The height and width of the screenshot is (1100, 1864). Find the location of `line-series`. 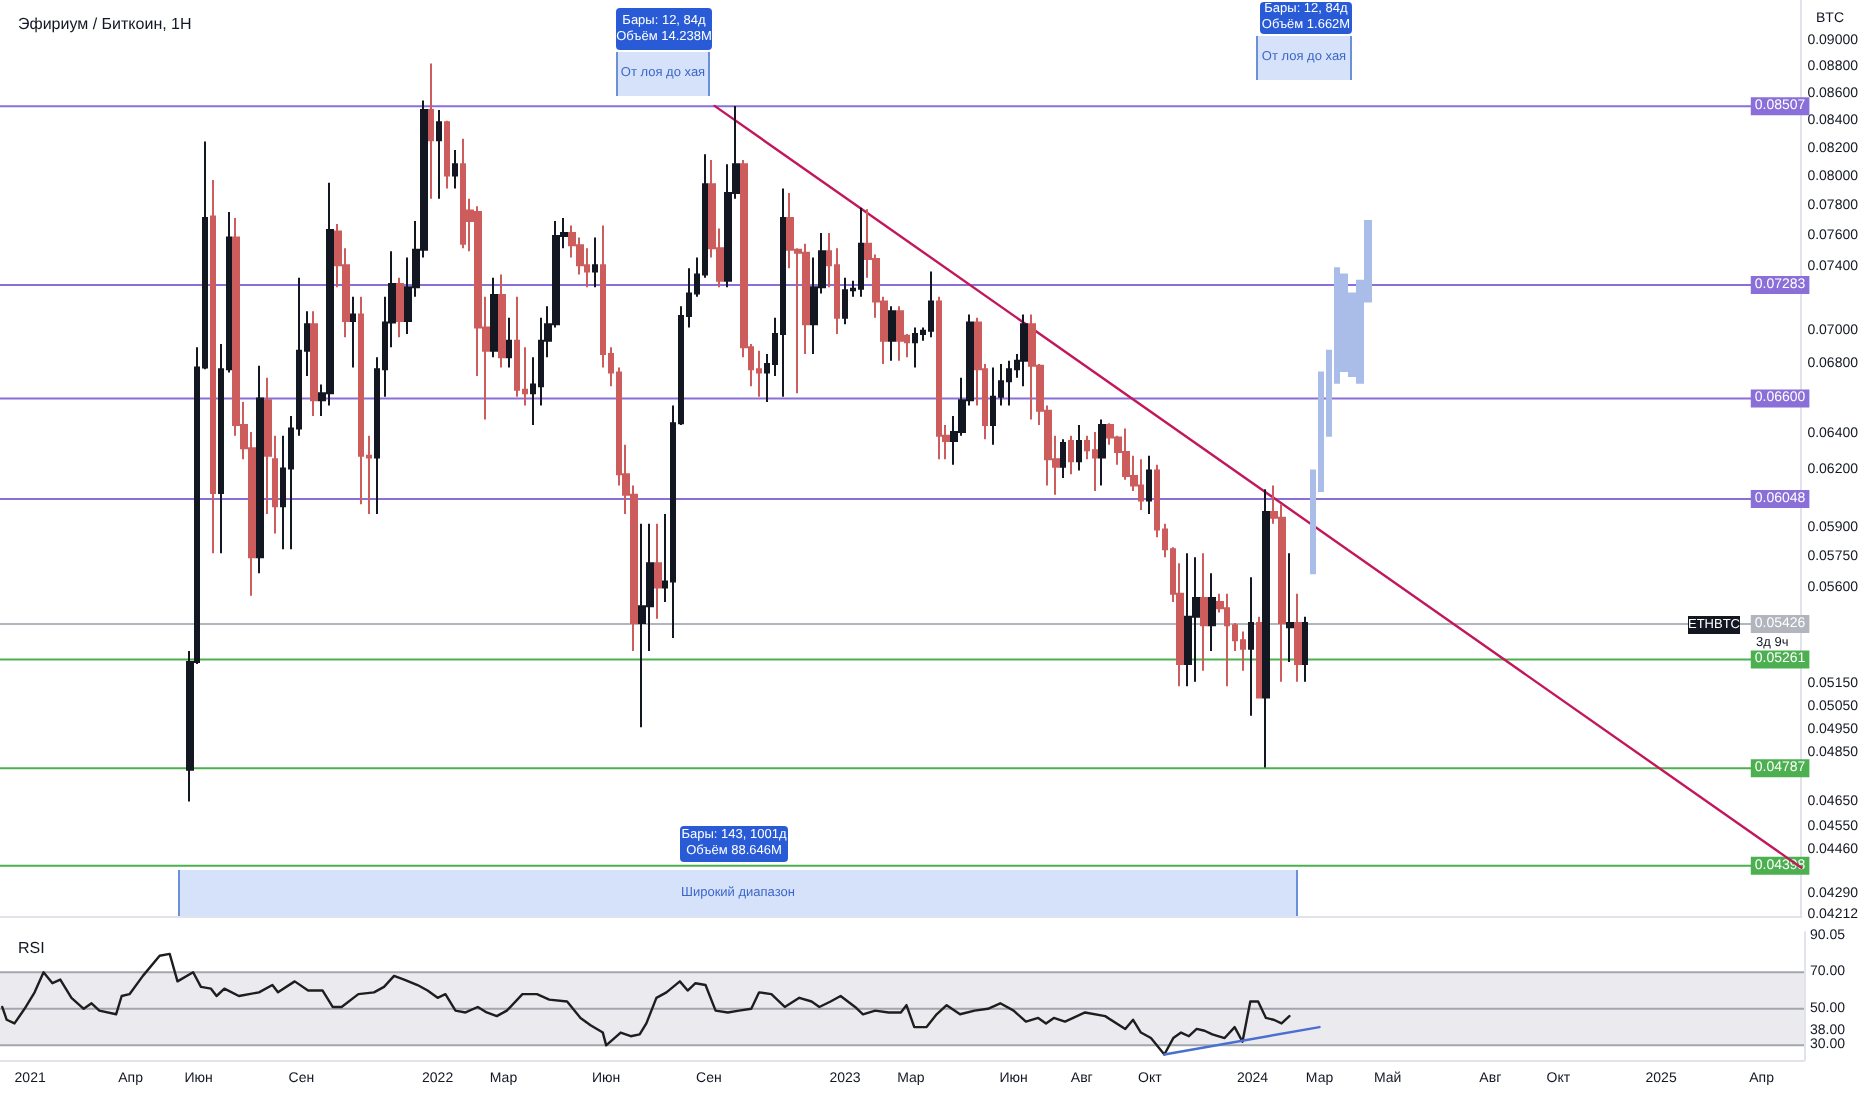

line-series is located at coordinates (646, 1004).